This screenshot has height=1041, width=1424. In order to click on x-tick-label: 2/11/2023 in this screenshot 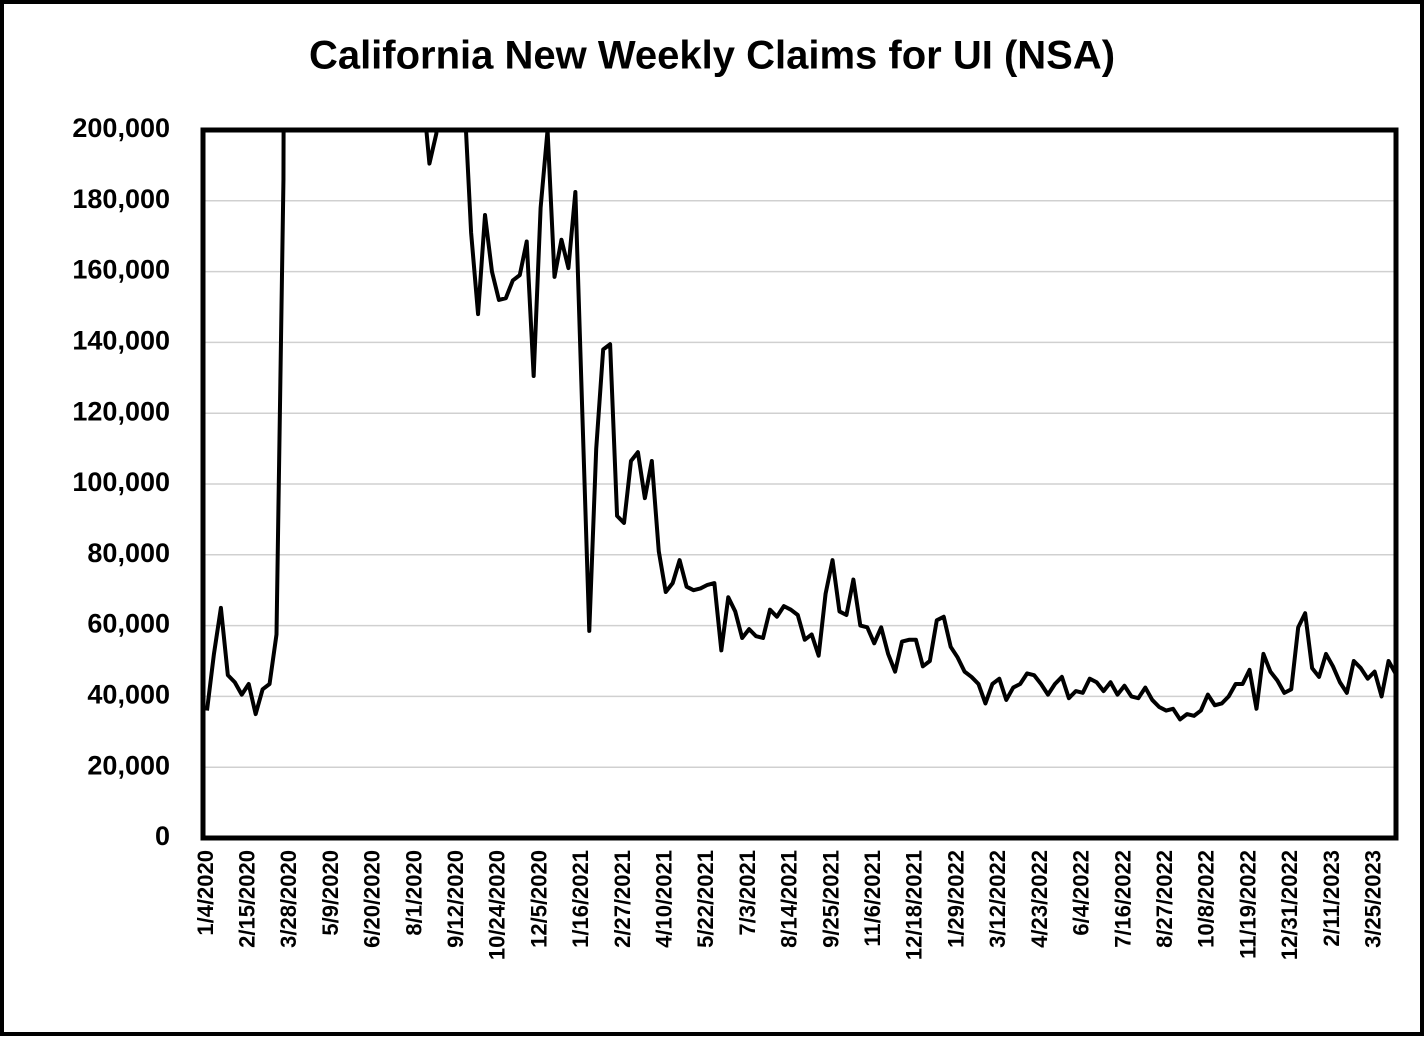, I will do `click(1331, 898)`.